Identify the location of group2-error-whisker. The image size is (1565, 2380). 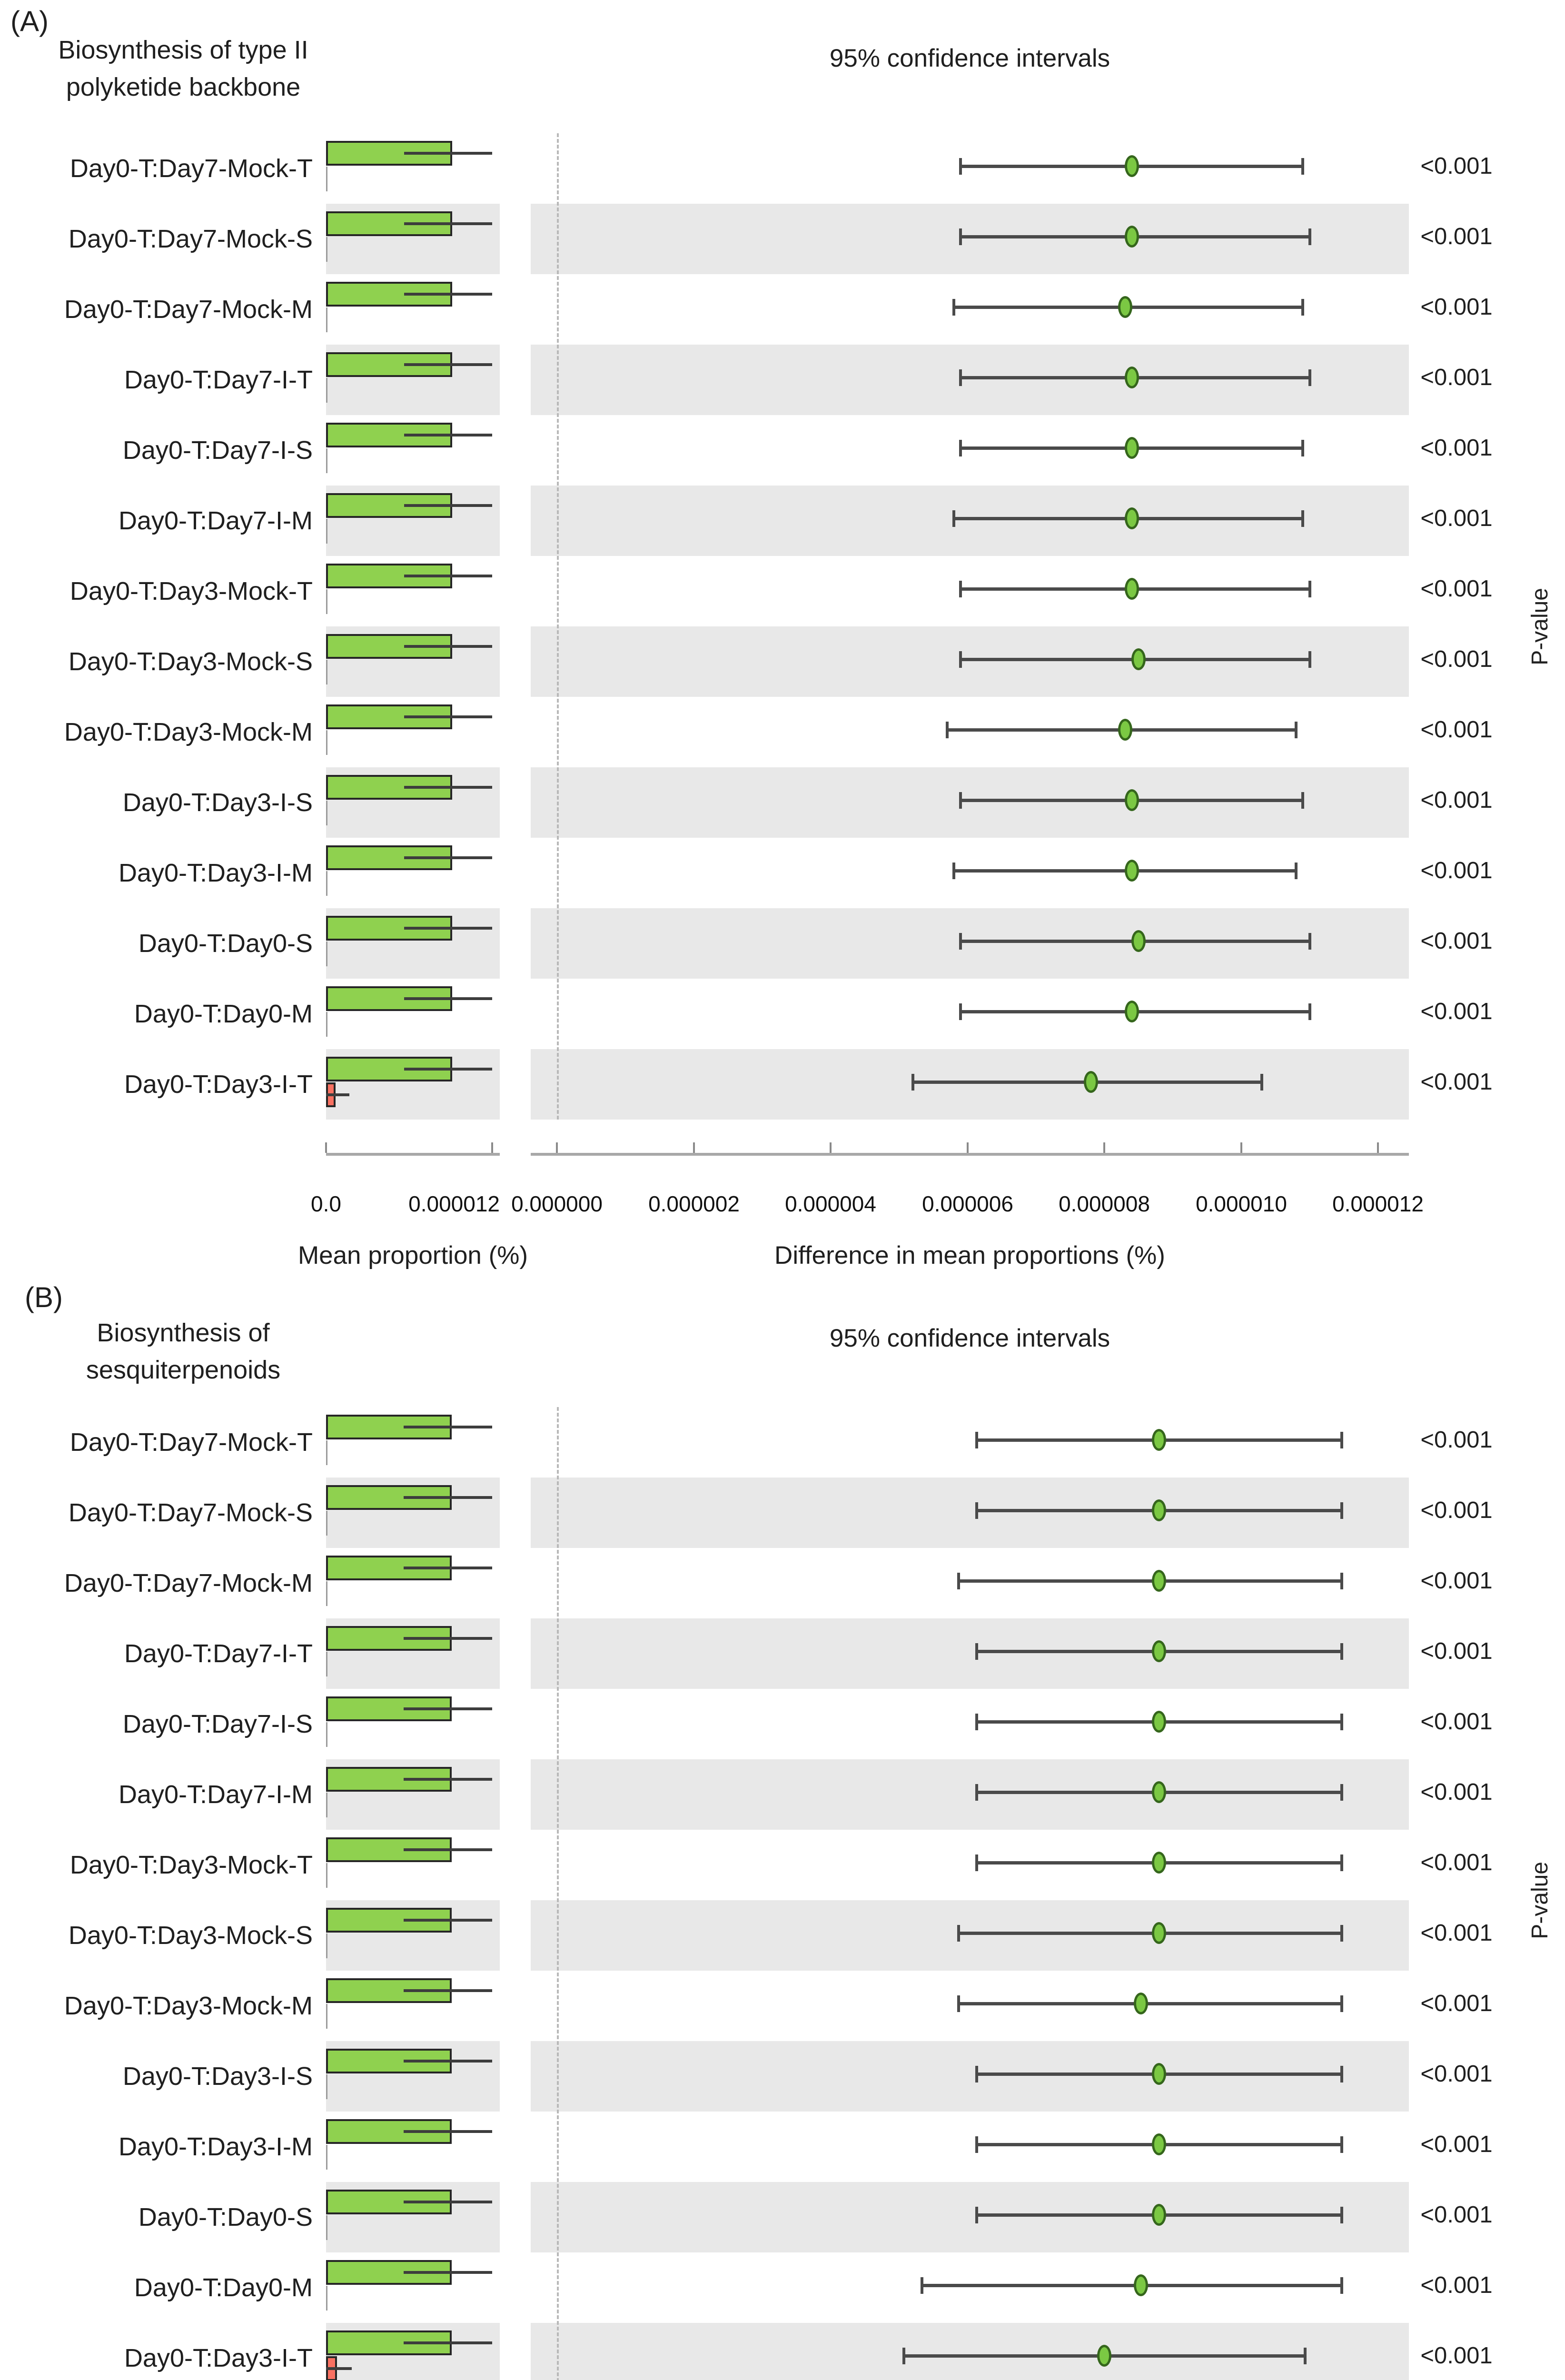
(339, 2368).